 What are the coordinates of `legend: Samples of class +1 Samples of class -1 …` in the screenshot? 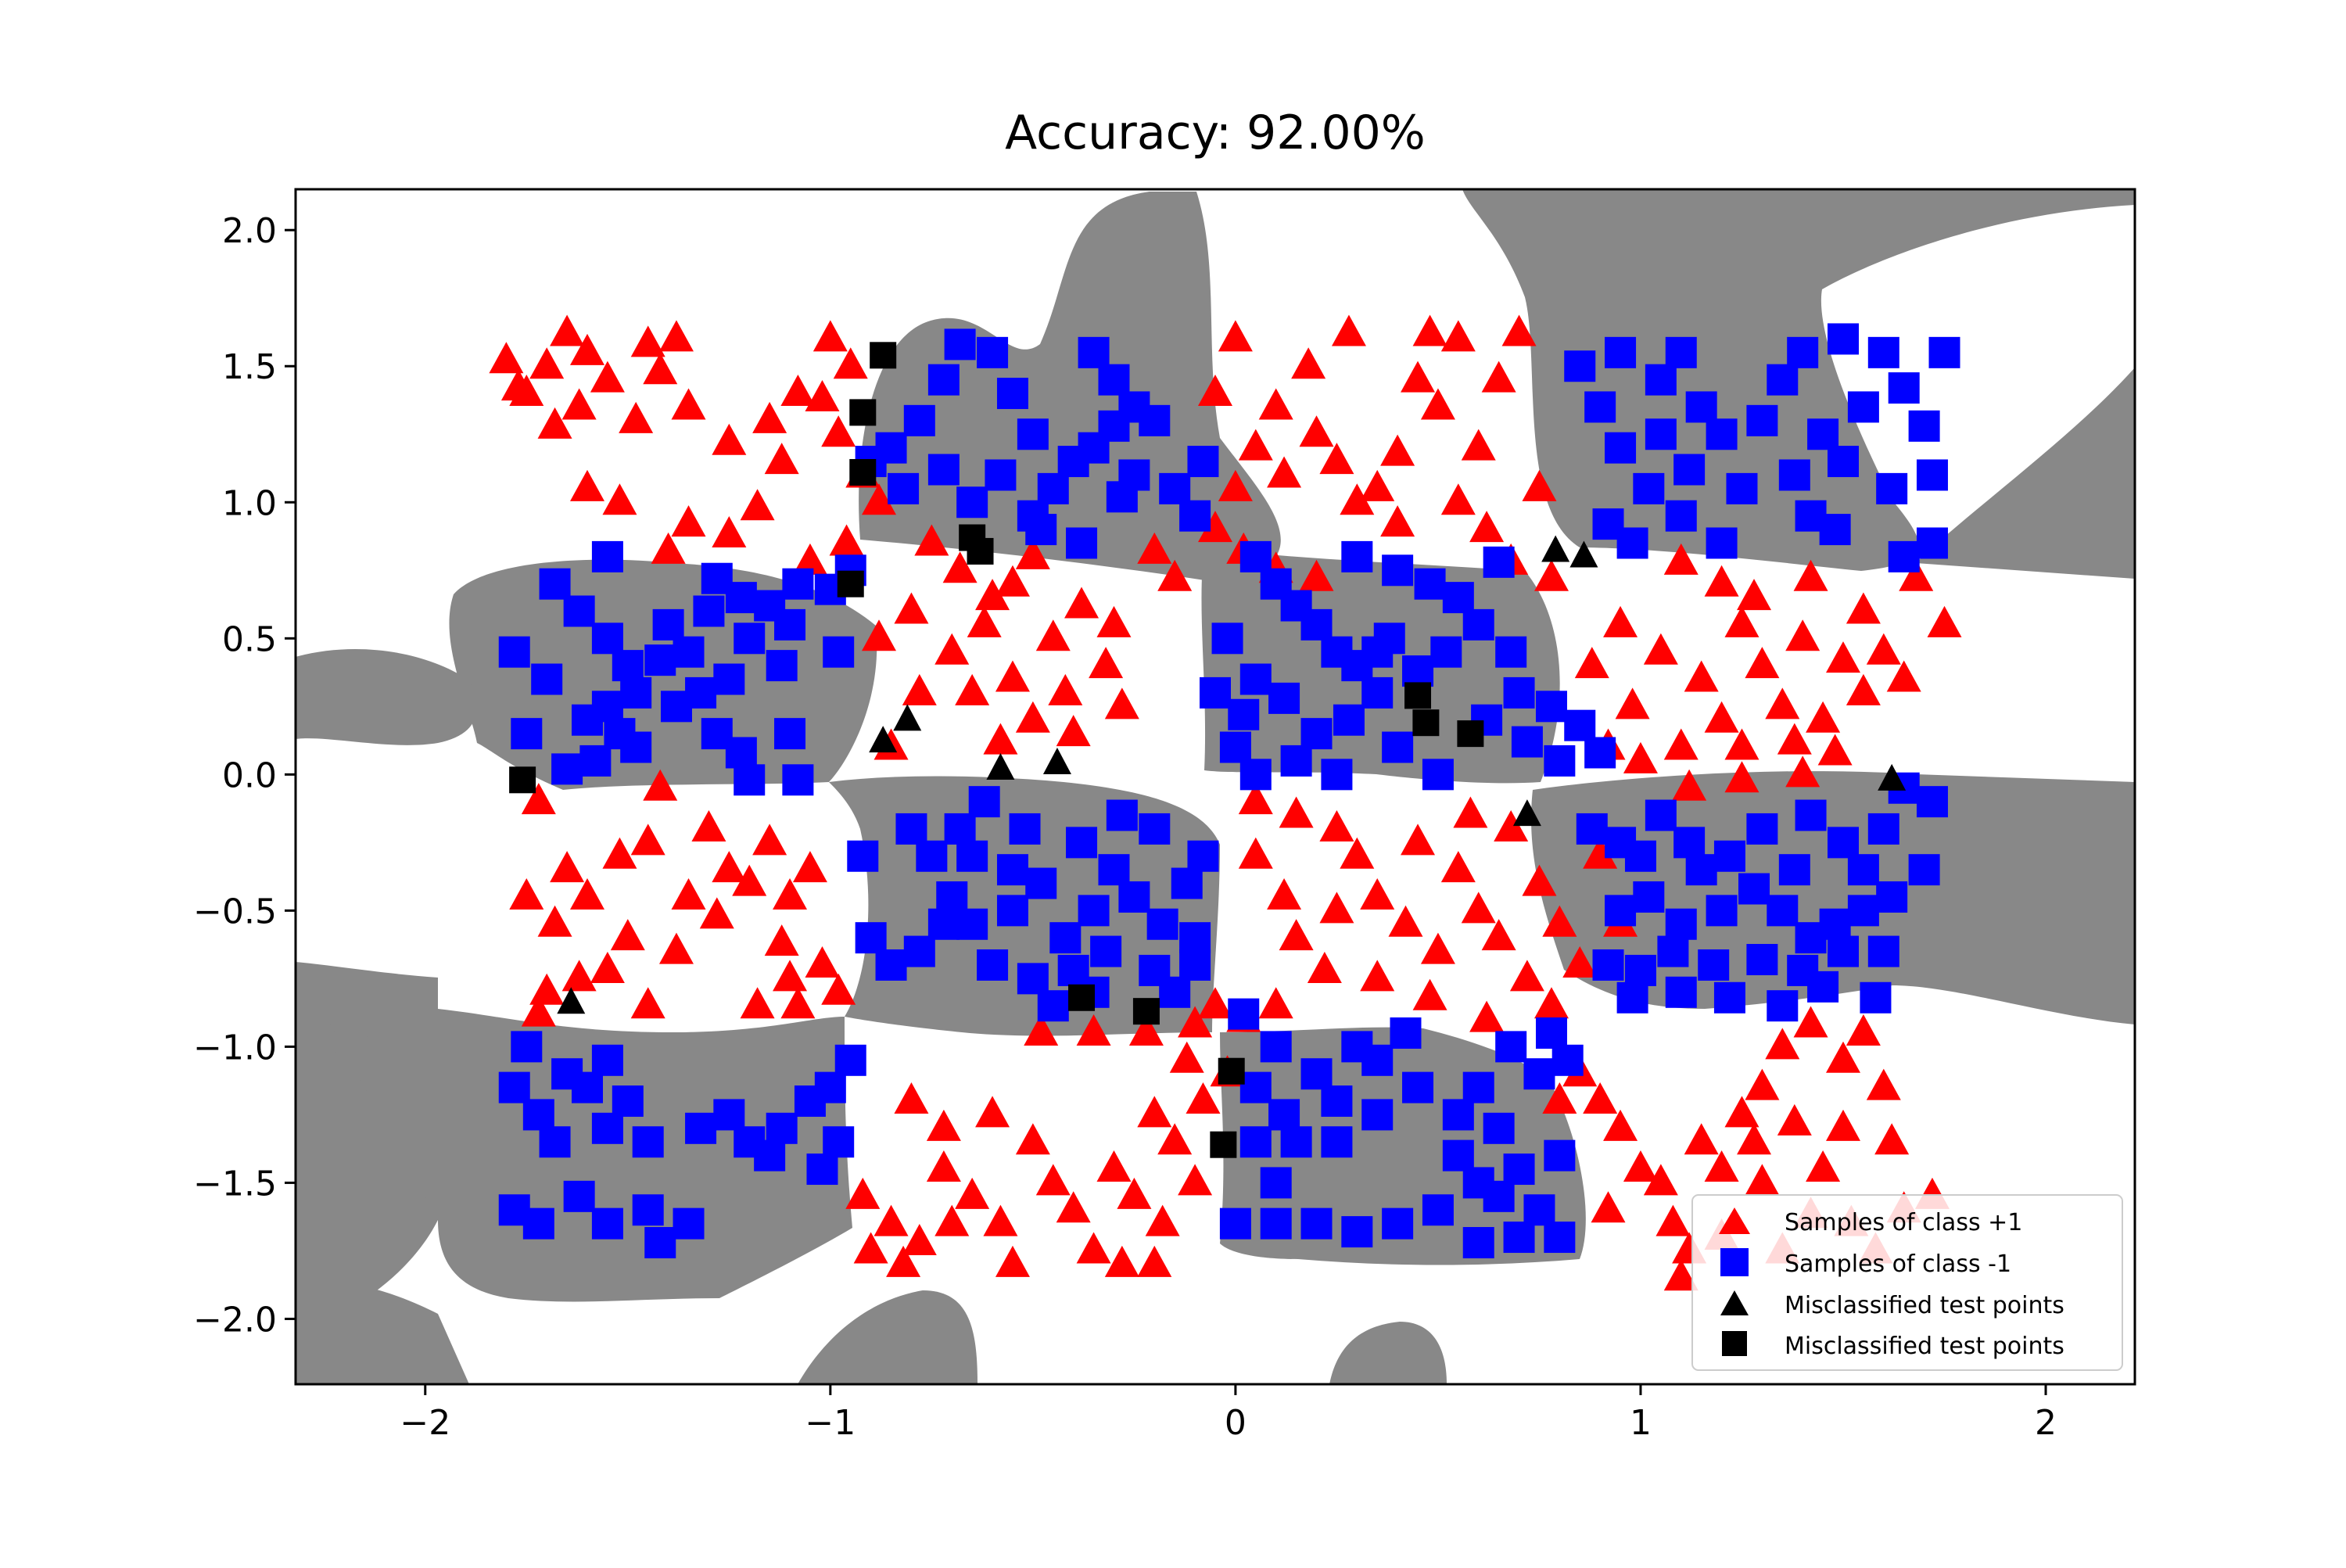 It's located at (1907, 1282).